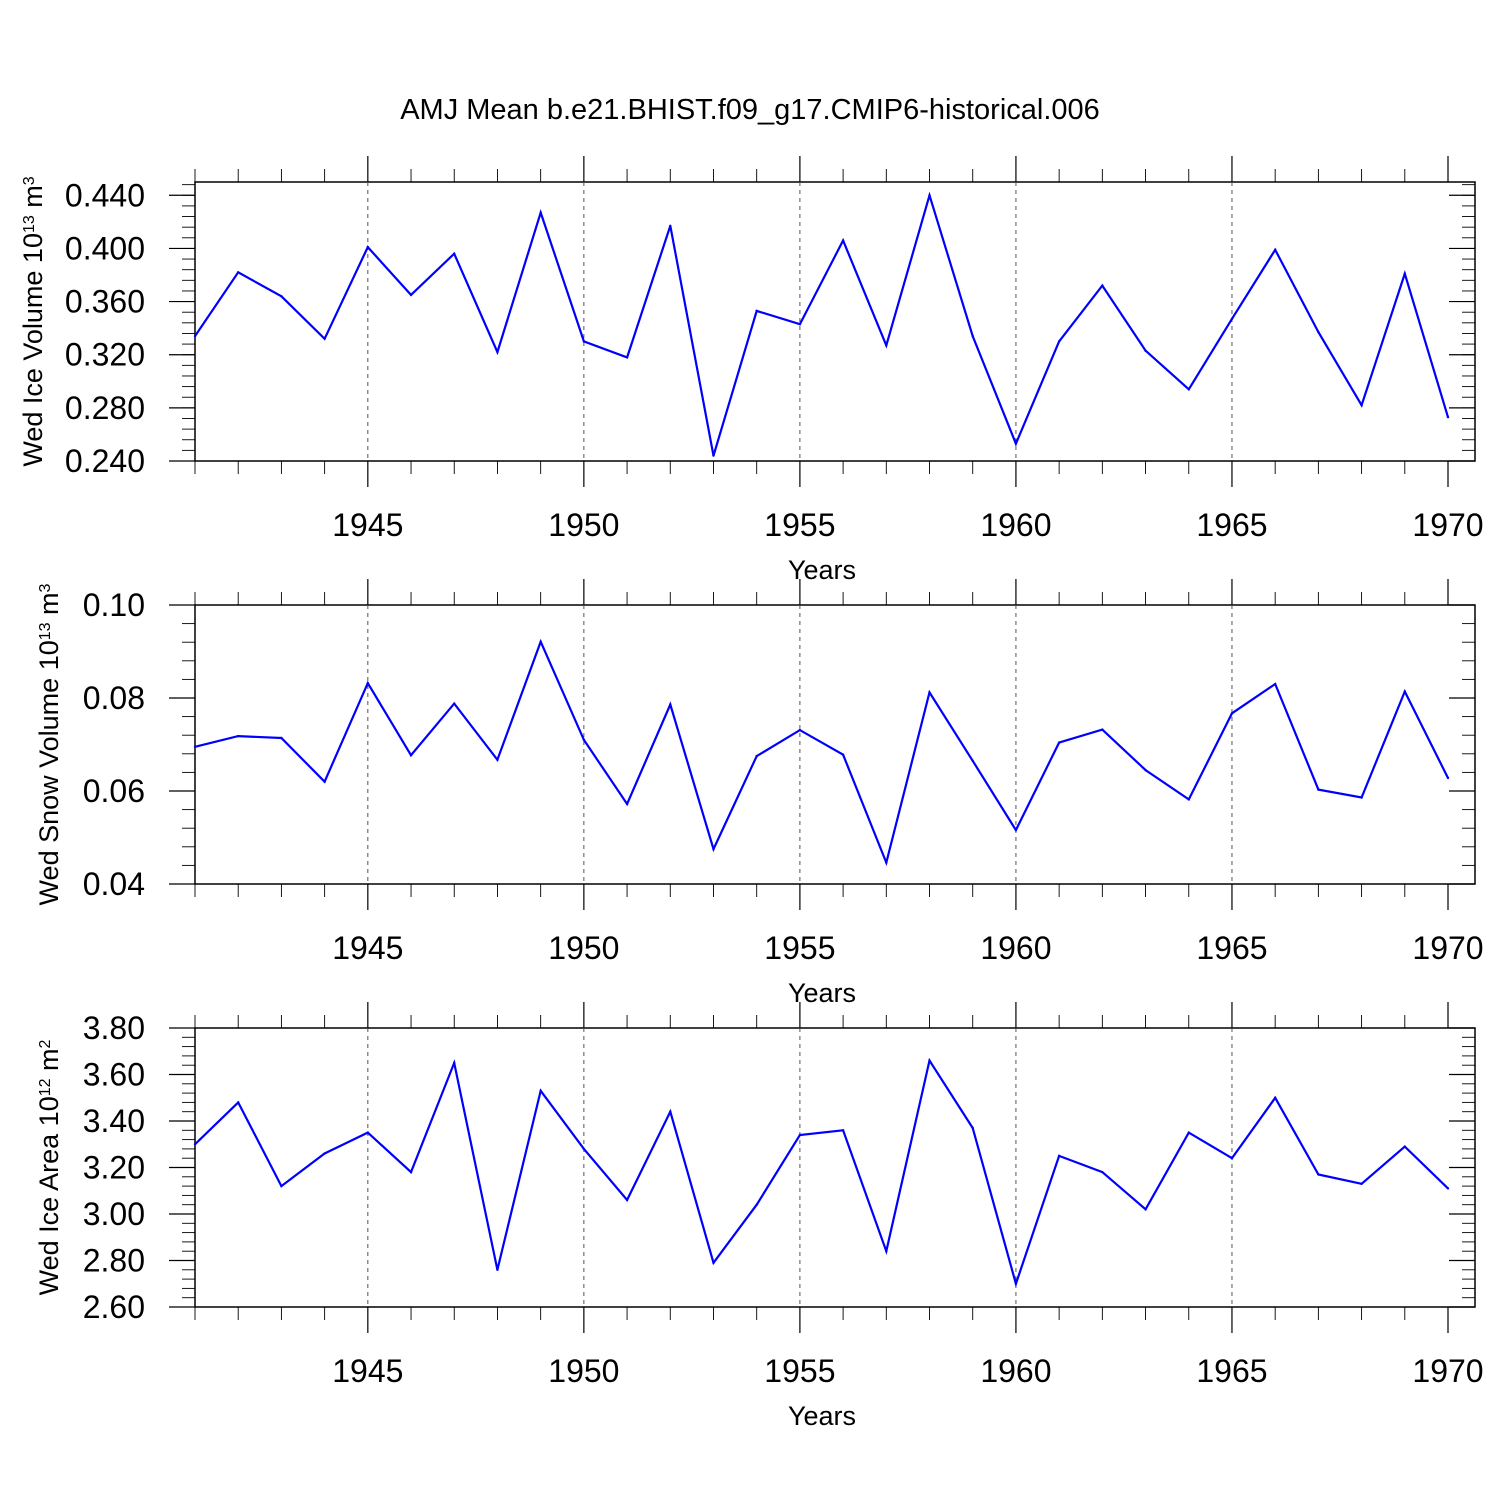 Image resolution: width=1500 pixels, height=1500 pixels. I want to click on y-tick-label: 0.04, so click(114, 884).